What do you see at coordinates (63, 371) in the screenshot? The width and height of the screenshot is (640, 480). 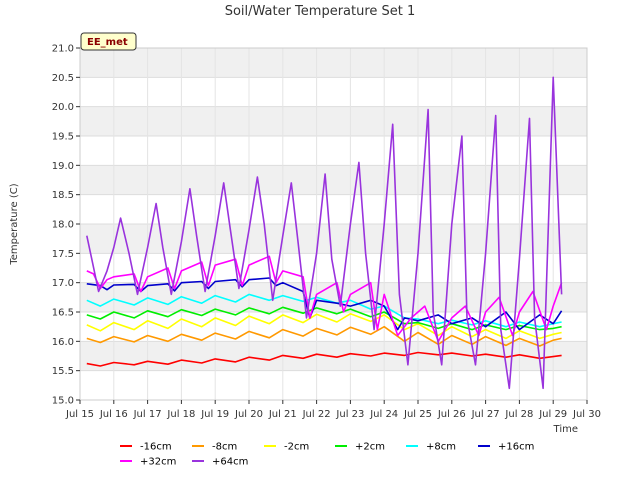 I see `y-tick-label: 15.5` at bounding box center [63, 371].